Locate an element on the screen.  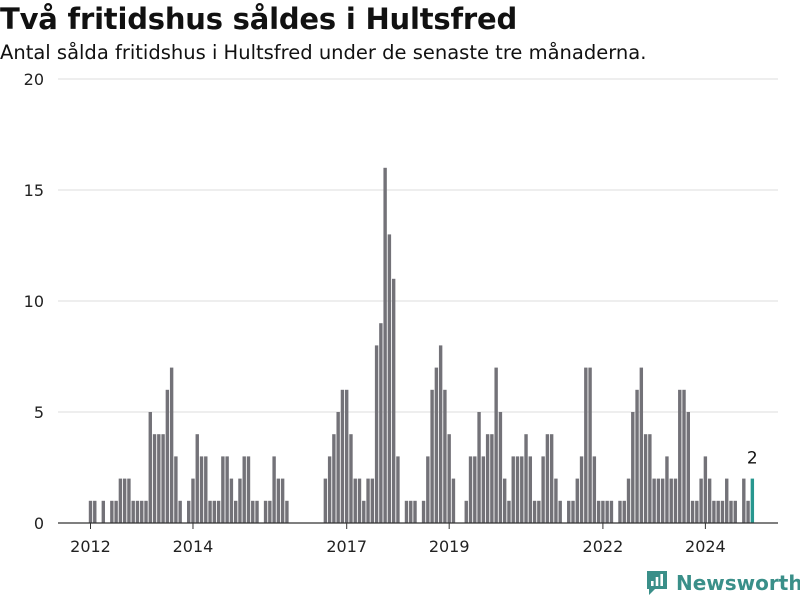
x-tick-label: 2014 is located at coordinates (193, 546).